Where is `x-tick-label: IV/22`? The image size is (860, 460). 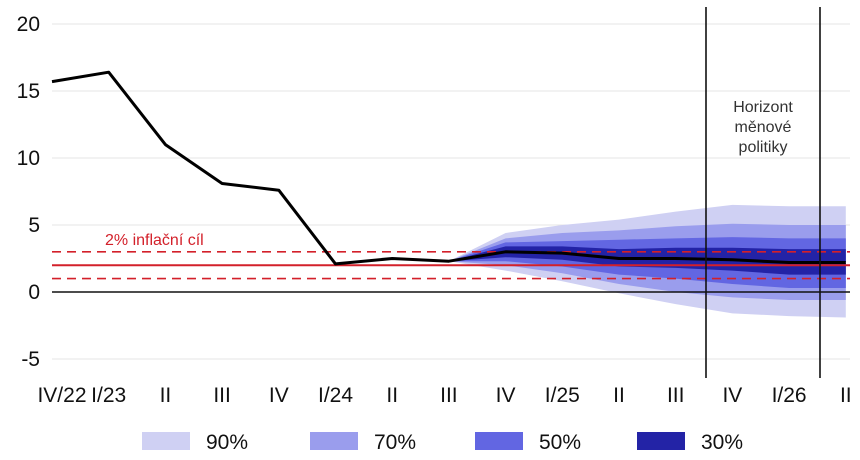 x-tick-label: IV/22 is located at coordinates (61, 395).